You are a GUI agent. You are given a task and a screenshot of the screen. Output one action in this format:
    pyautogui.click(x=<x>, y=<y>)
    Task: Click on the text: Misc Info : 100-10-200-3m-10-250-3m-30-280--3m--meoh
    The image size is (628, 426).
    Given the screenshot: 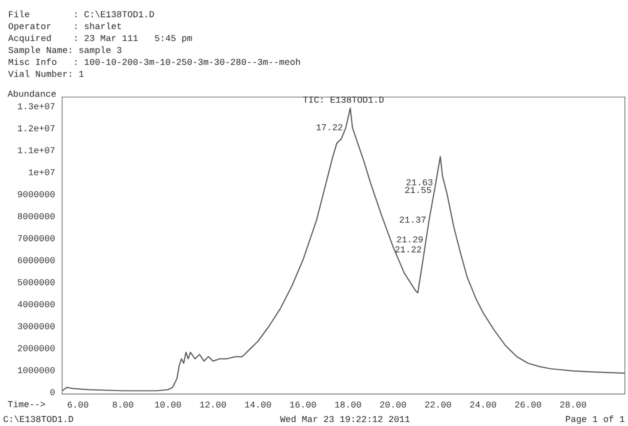 What is the action you would take?
    pyautogui.click(x=154, y=61)
    